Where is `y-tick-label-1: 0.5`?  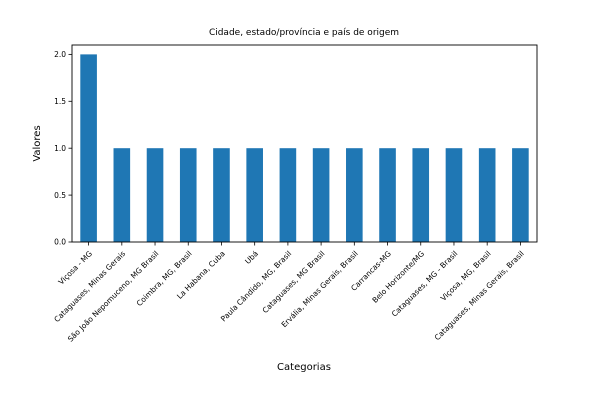
y-tick-label-1: 0.5 is located at coordinates (60, 195).